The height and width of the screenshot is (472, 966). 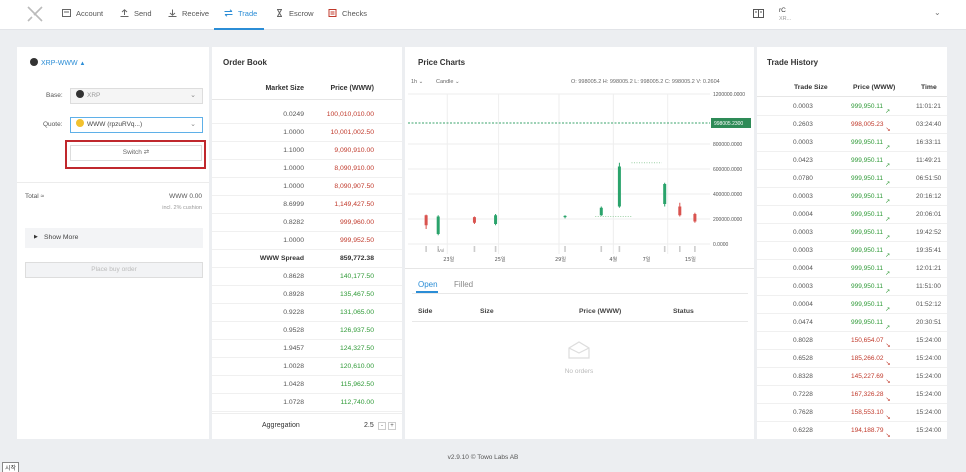 What do you see at coordinates (293, 384) in the screenshot?
I see `market-size: 1.0428` at bounding box center [293, 384].